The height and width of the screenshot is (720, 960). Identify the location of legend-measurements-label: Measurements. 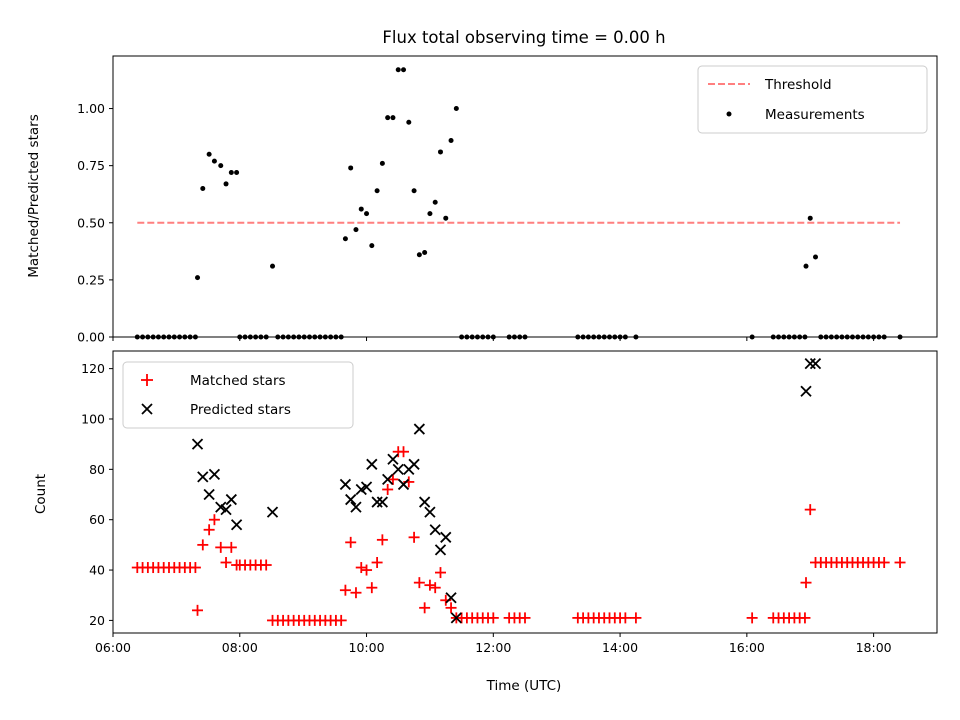
(815, 115).